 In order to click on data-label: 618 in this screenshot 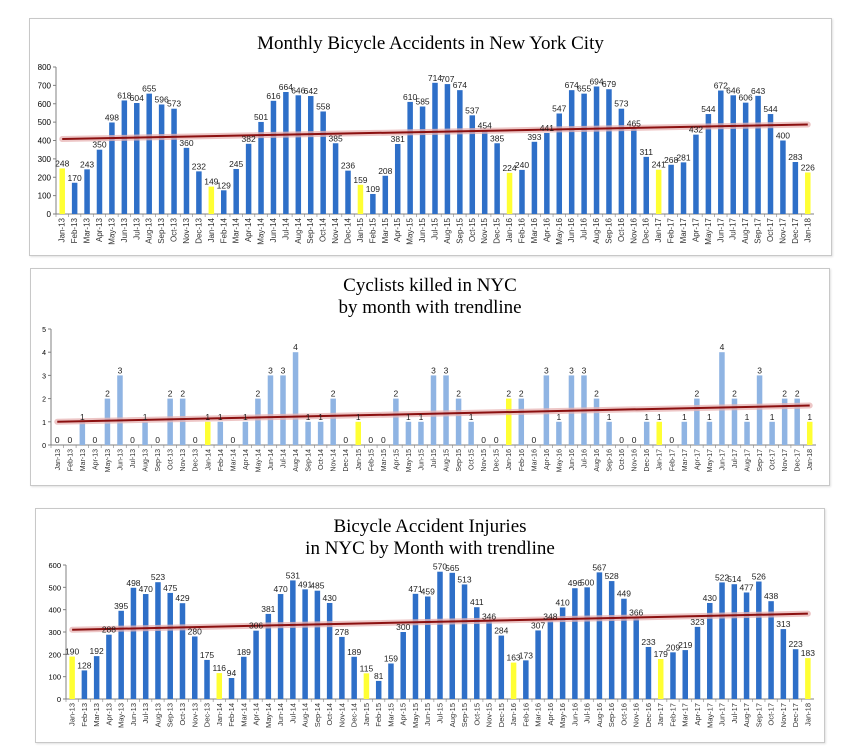, I will do `click(124, 95)`.